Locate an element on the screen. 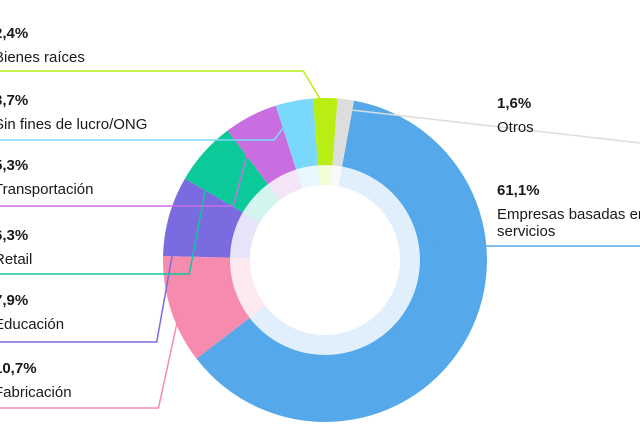 The height and width of the screenshot is (440, 640). category-label-0: Empresas basadas en is located at coordinates (568, 214).